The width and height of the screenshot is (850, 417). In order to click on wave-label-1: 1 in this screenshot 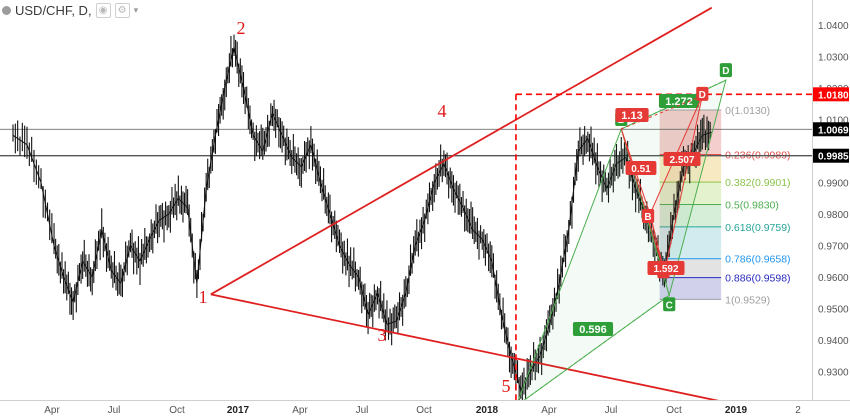, I will do `click(203, 297)`.